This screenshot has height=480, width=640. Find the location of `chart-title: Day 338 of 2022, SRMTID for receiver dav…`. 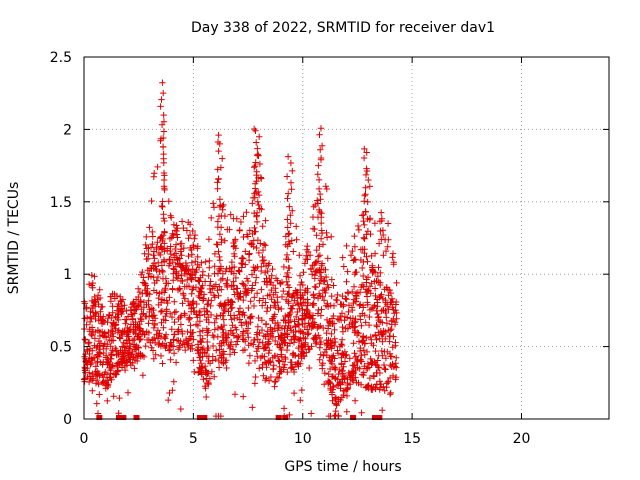

chart-title: Day 338 of 2022, SRMTID for receiver dav… is located at coordinates (343, 28).